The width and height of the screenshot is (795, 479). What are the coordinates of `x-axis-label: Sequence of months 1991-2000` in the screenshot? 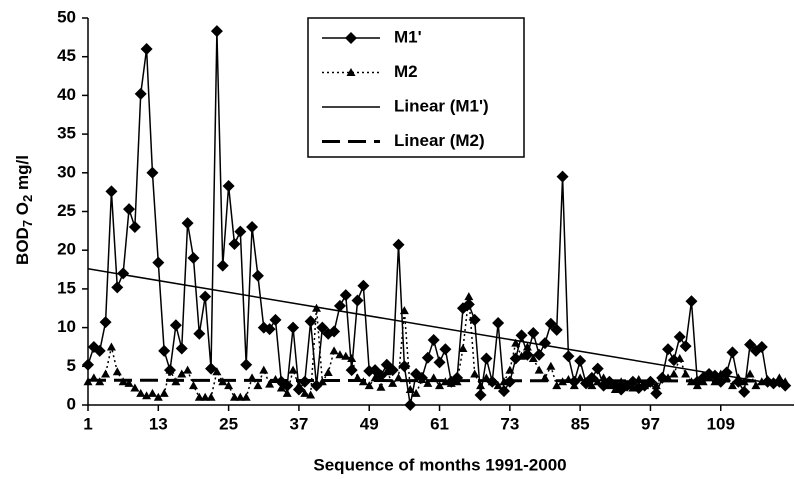 It's located at (439, 464).